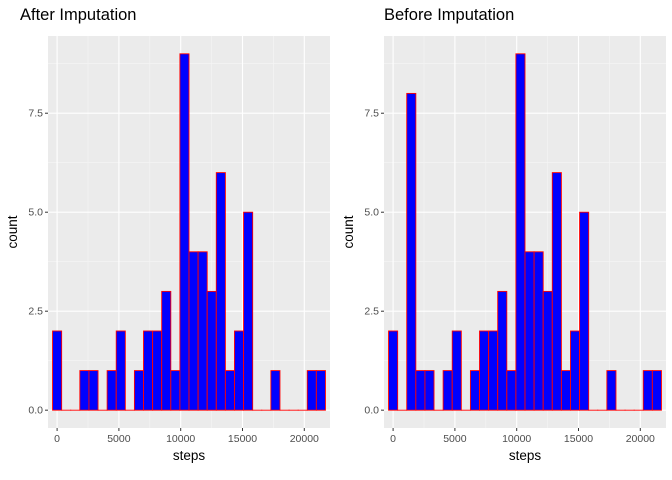 This screenshot has width=672, height=480. Describe the element at coordinates (449, 15) in the screenshot. I see `chart-title: Before Imputation` at that location.